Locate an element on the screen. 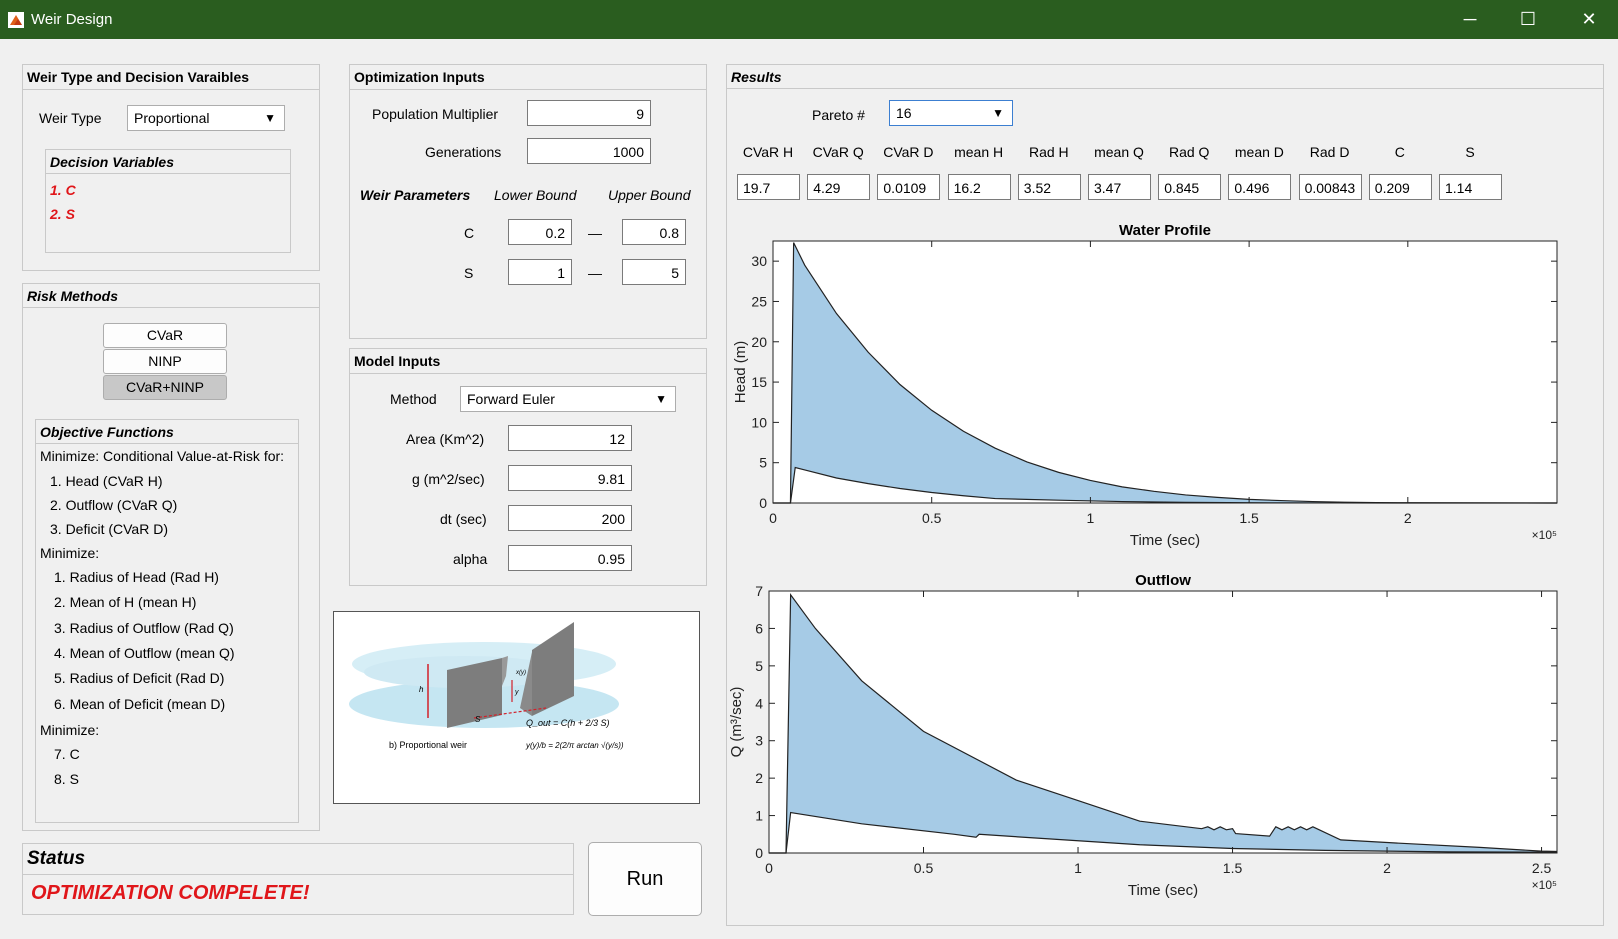  optimization-inputs-title: Optimization Inputs is located at coordinates (419, 77).